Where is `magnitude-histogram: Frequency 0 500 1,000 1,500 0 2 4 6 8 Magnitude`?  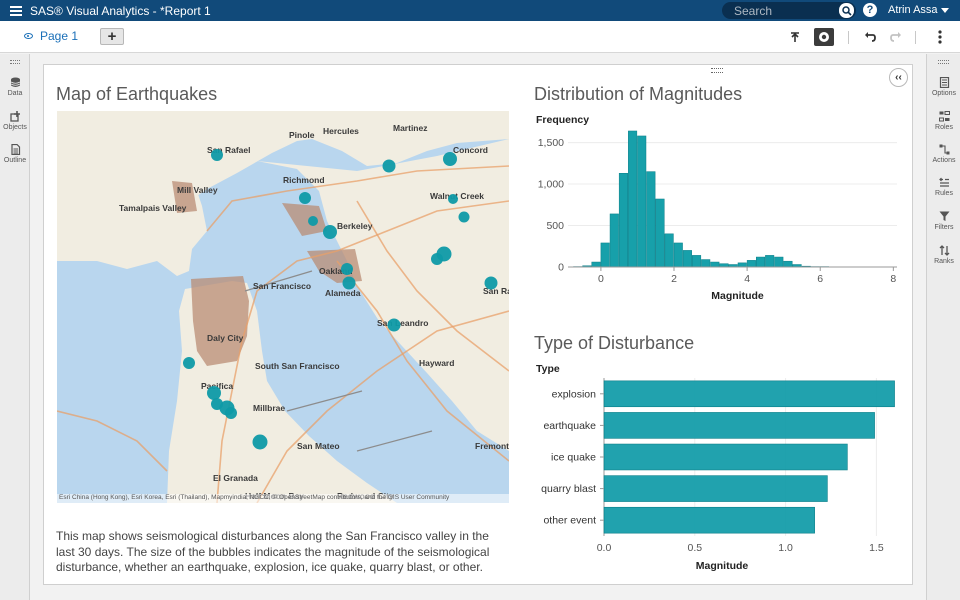 magnitude-histogram: Frequency 0 500 1,000 1,500 0 2 4 6 8 Magnitude is located at coordinates (722, 207).